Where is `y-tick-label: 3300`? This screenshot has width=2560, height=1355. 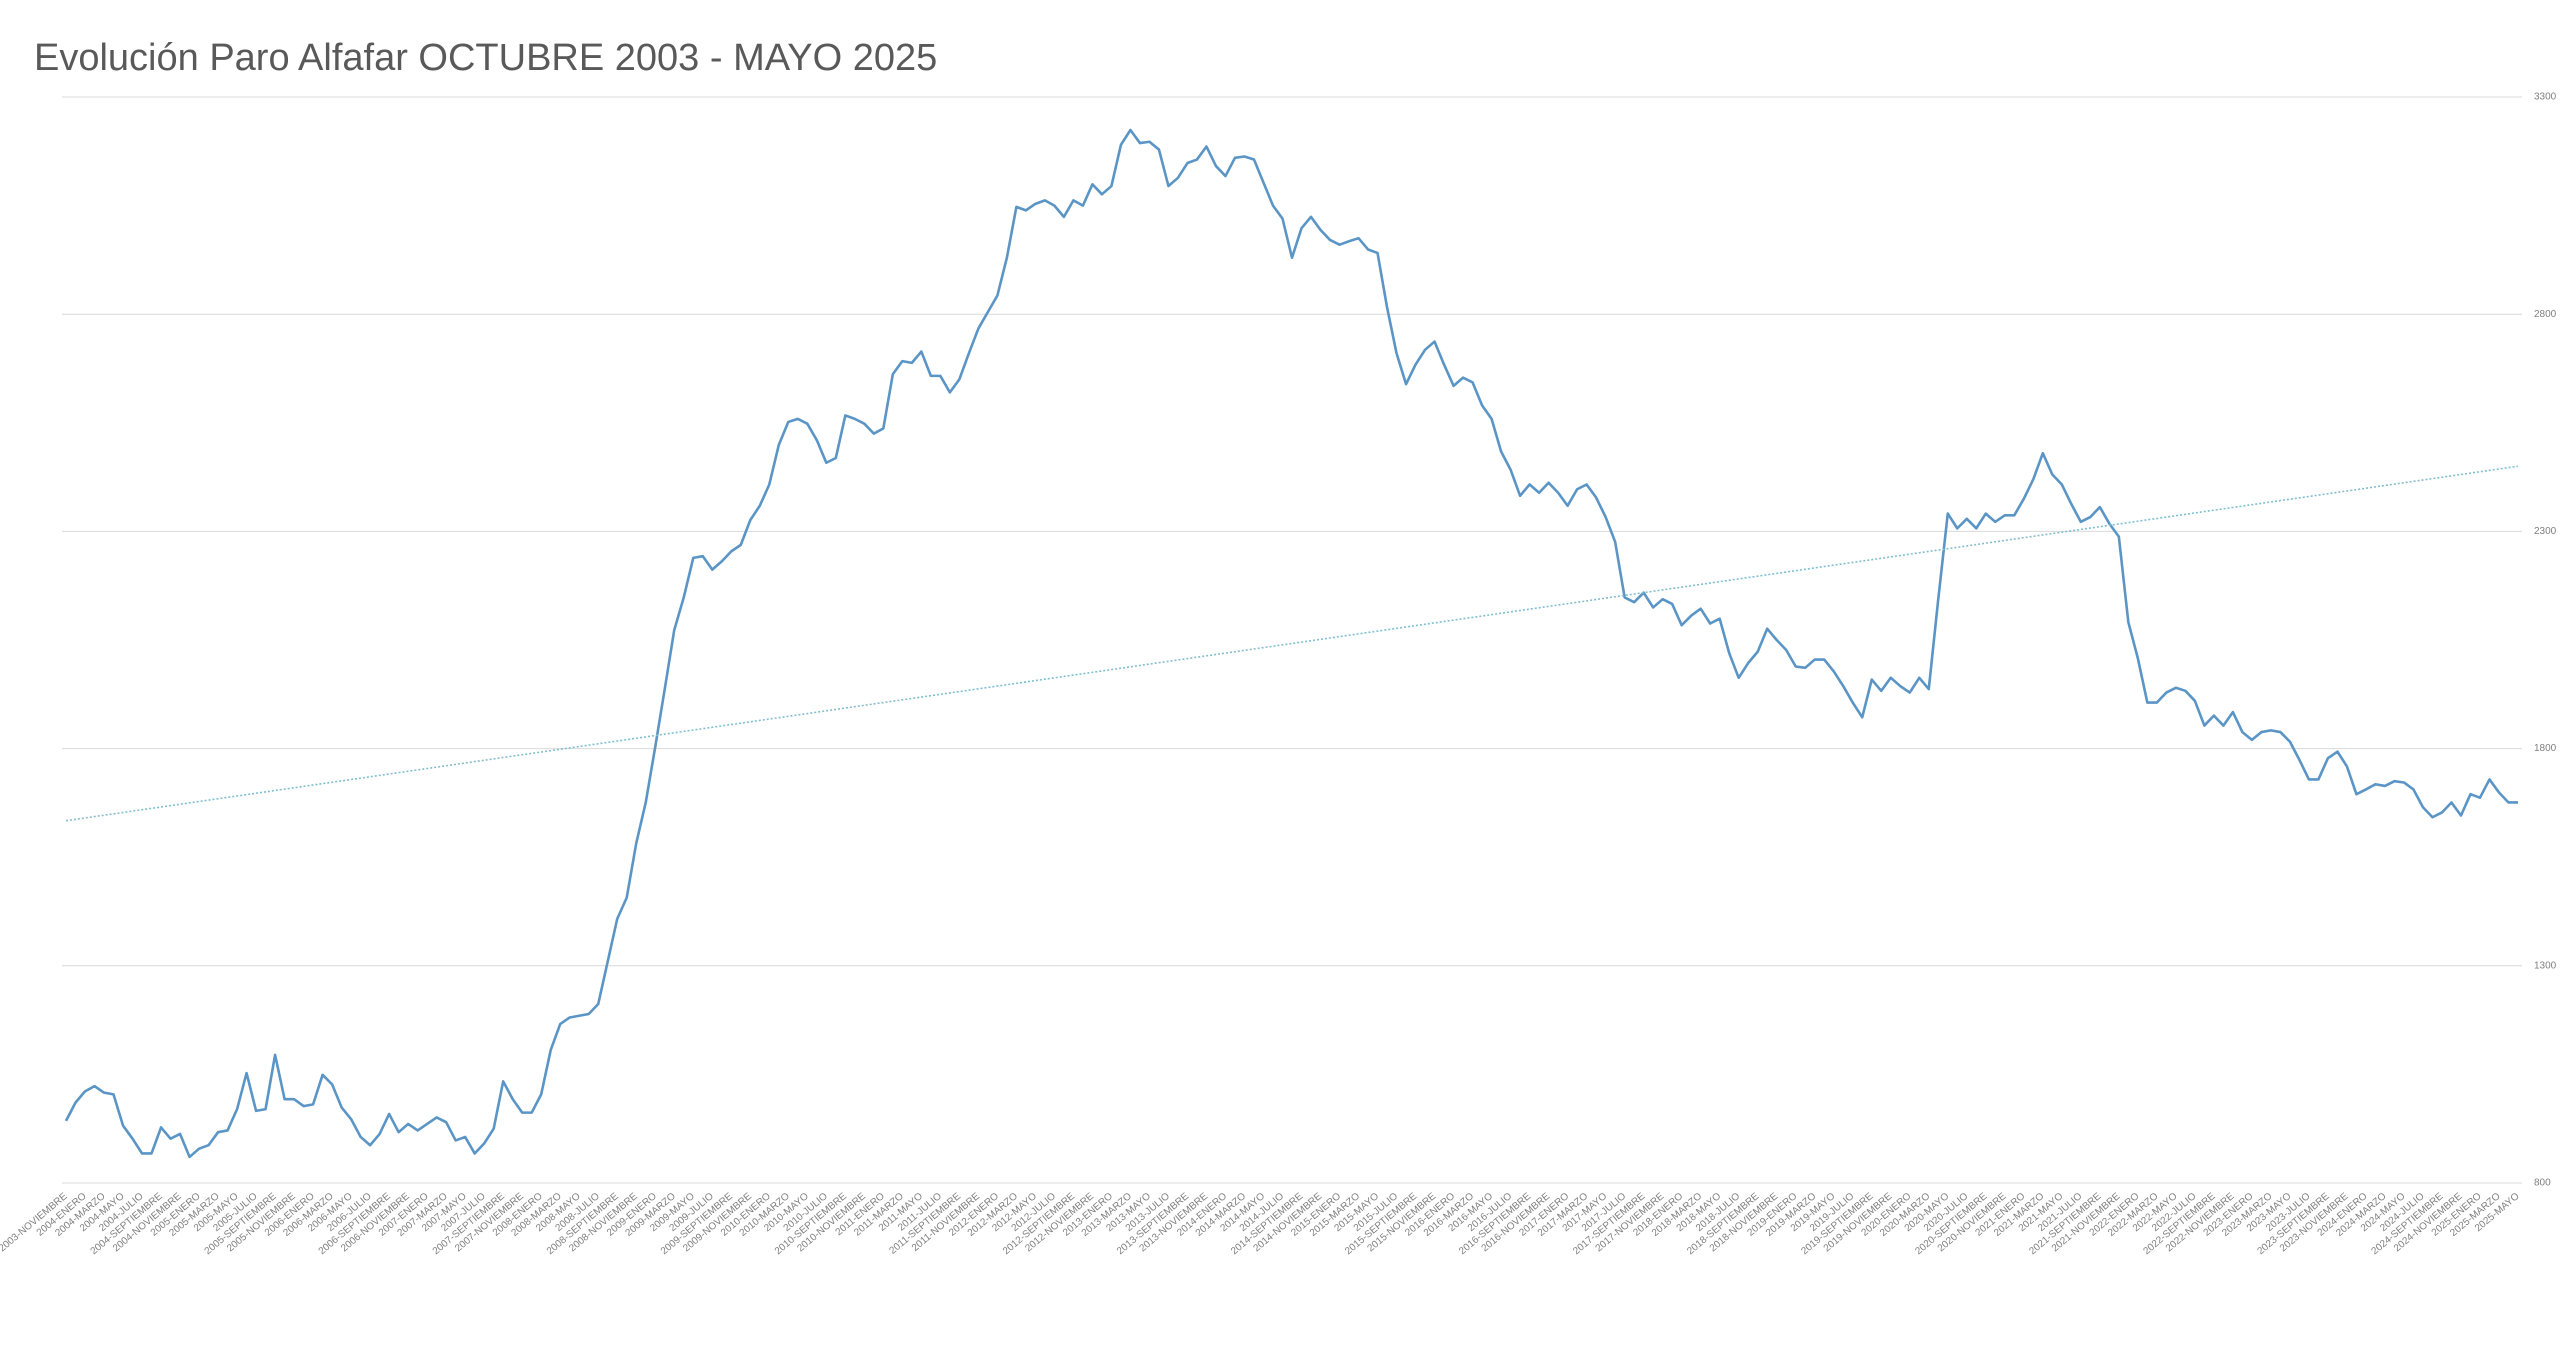 y-tick-label: 3300 is located at coordinates (2545, 97).